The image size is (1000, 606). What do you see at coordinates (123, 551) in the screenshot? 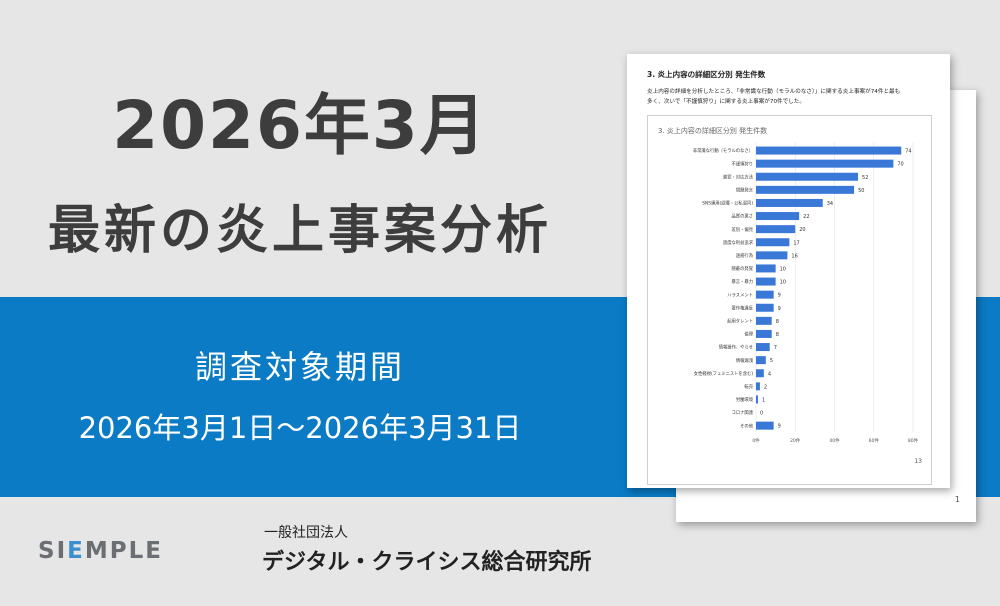
I see `logo-text-b: MPLE` at bounding box center [123, 551].